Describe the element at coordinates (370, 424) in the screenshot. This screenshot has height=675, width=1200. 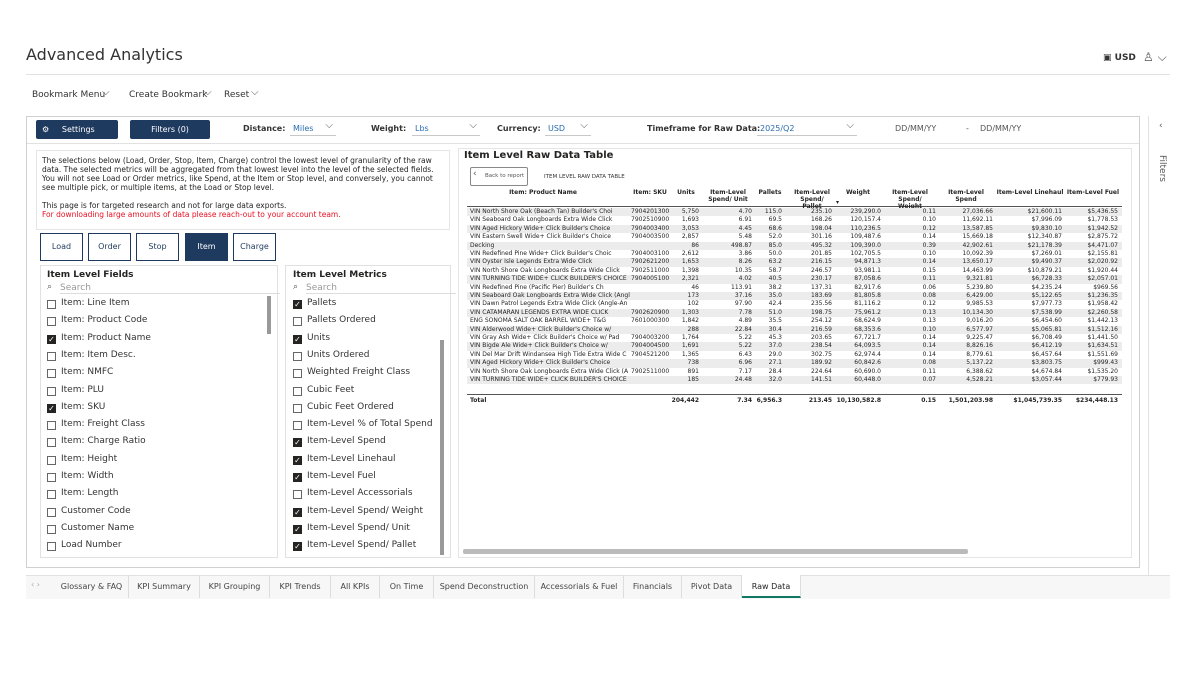
I see `slicer-item: Item-Level % of Total Spend` at that location.